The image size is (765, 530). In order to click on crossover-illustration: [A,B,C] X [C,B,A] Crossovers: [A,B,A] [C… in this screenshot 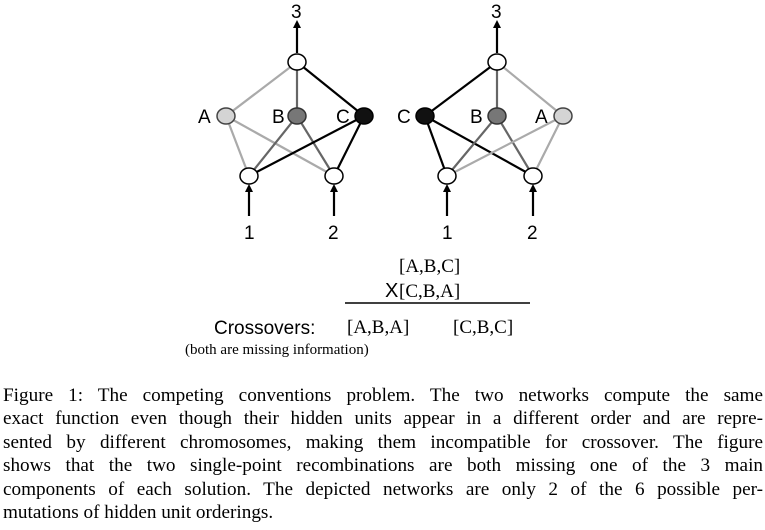, I will do `click(357, 307)`.